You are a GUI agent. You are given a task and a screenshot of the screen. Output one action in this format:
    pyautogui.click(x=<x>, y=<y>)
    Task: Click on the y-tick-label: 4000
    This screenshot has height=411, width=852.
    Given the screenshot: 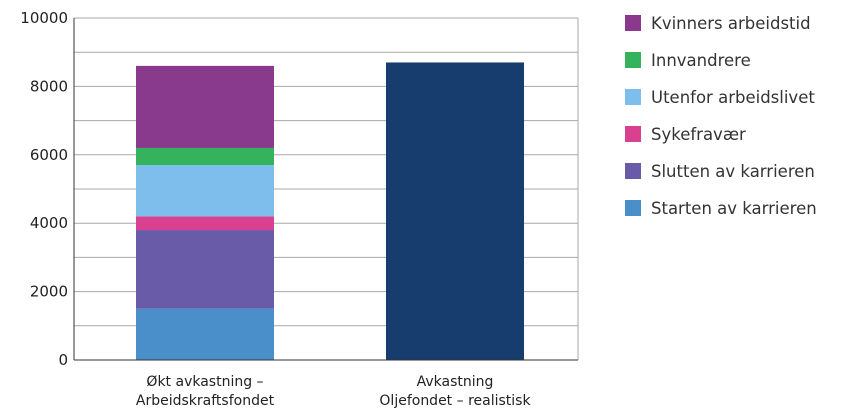 What is the action you would take?
    pyautogui.click(x=49, y=223)
    